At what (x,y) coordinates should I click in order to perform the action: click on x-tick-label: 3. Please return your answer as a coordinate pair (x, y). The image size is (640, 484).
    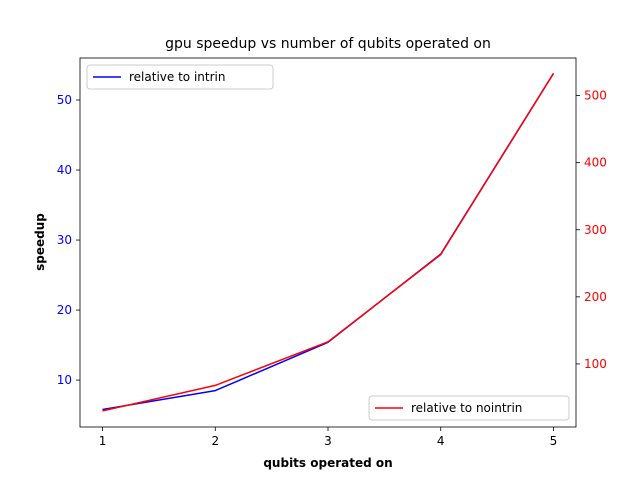
    Looking at the image, I should click on (328, 441).